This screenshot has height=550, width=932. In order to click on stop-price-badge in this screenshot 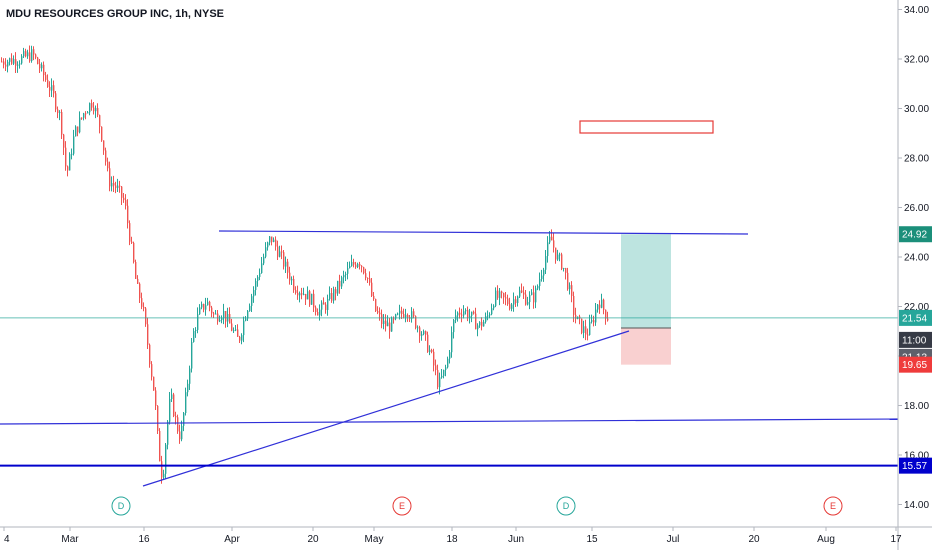, I will do `click(915, 364)`.